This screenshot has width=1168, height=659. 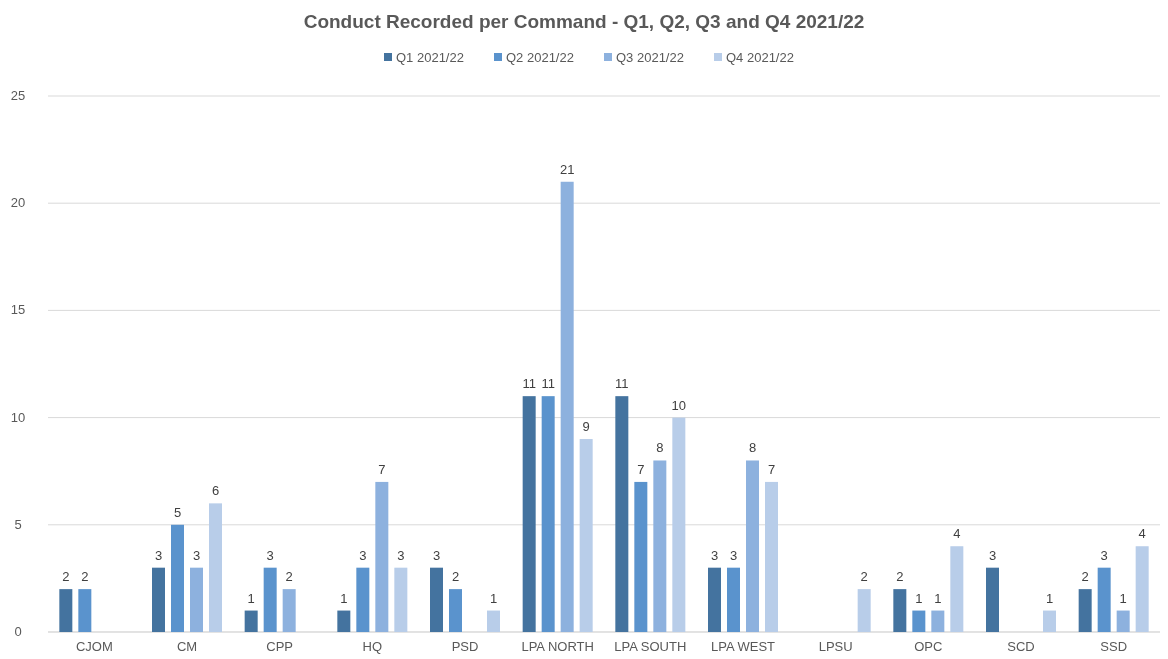 I want to click on x-tick-label: LPSU, so click(x=835, y=646).